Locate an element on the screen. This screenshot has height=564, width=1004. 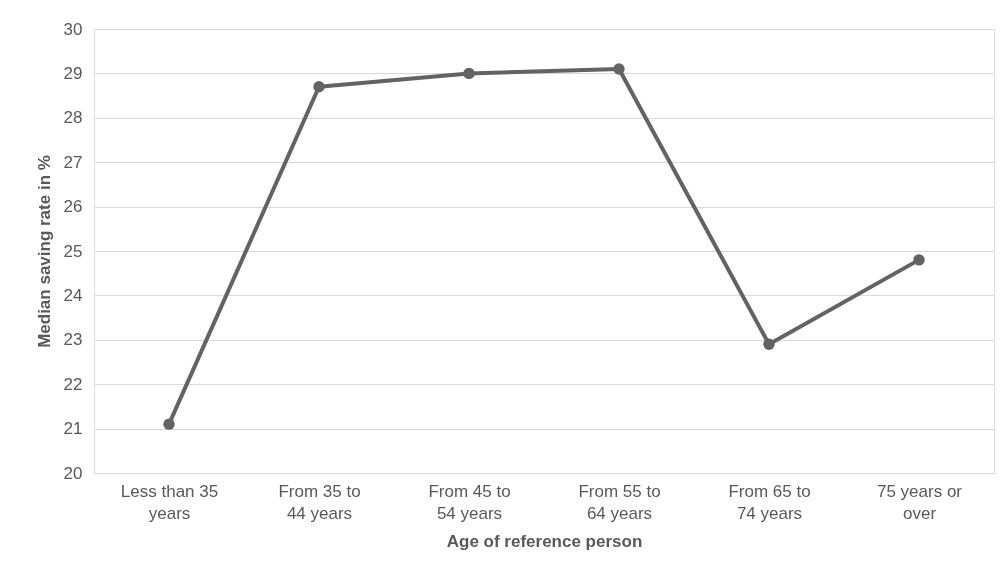
y-tick-label: 26 is located at coordinates (73, 207).